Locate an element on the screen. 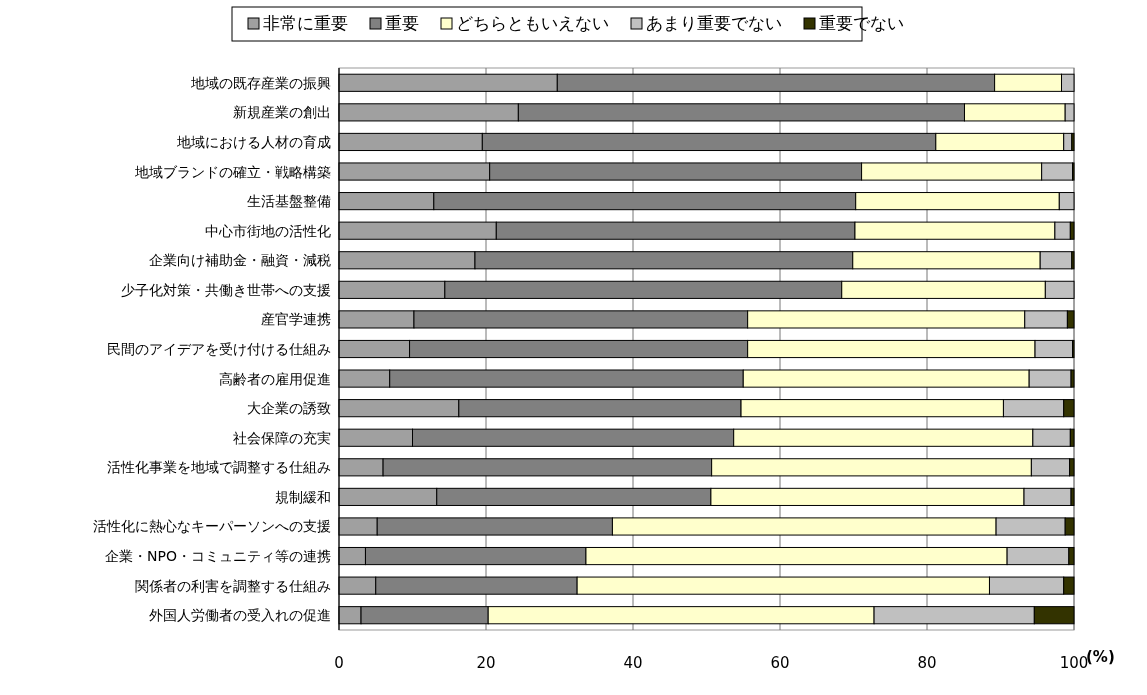  y-tick-label: 新規産業の創出 is located at coordinates (282, 112).